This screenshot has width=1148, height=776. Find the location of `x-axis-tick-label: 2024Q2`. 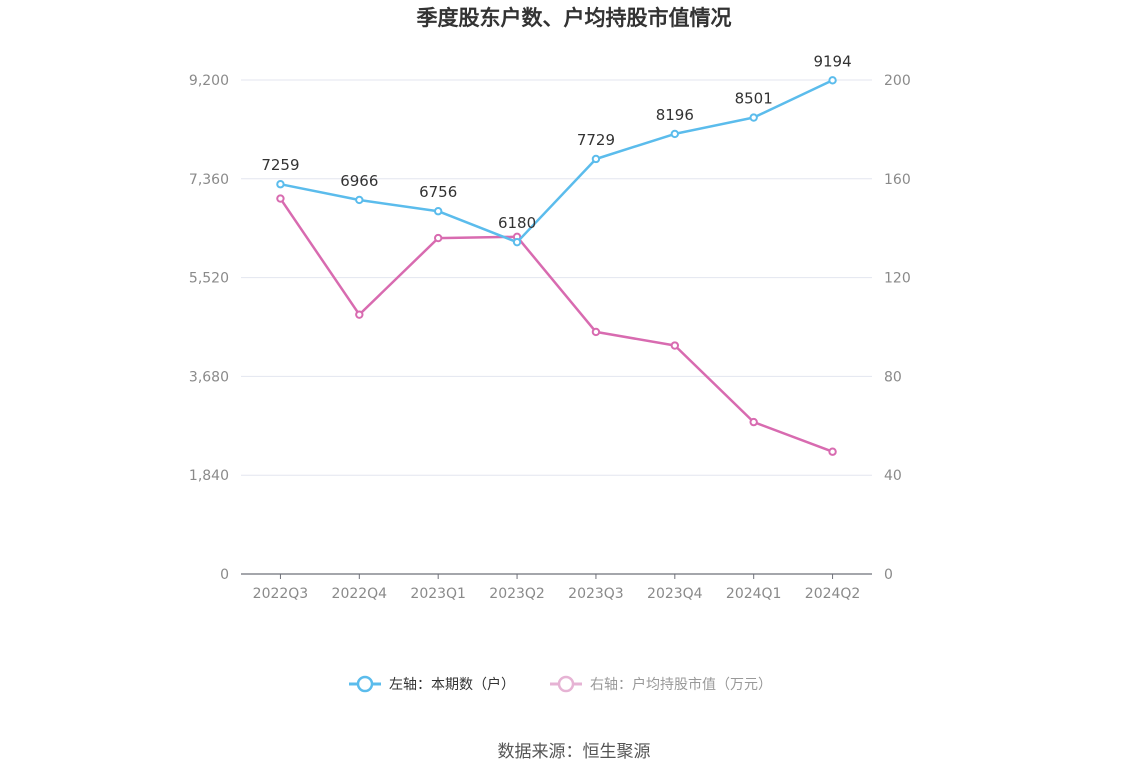

x-axis-tick-label: 2024Q2 is located at coordinates (833, 594).